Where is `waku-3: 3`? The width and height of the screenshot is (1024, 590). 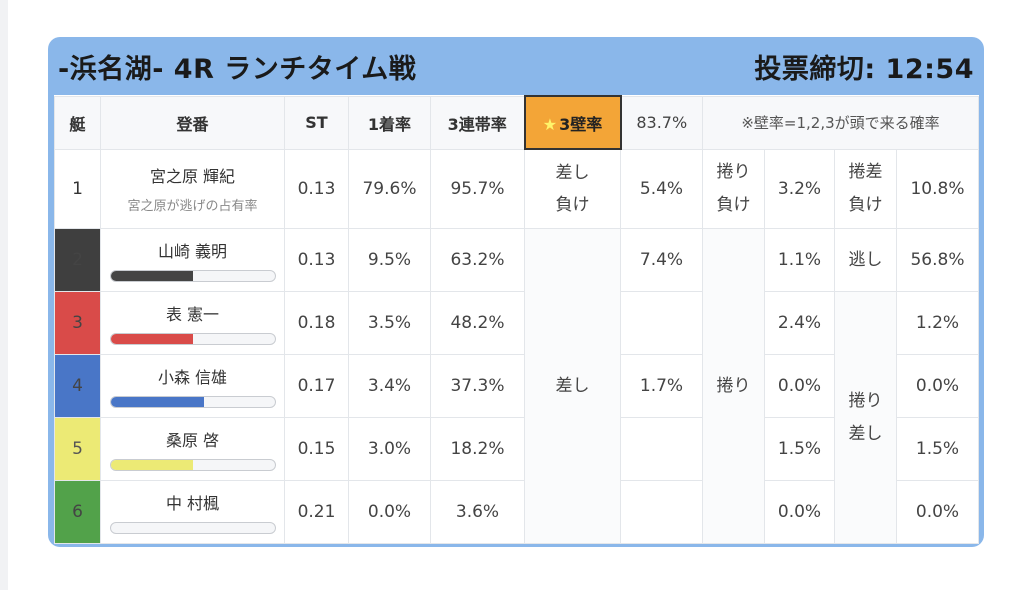
waku-3: 3 is located at coordinates (77, 323).